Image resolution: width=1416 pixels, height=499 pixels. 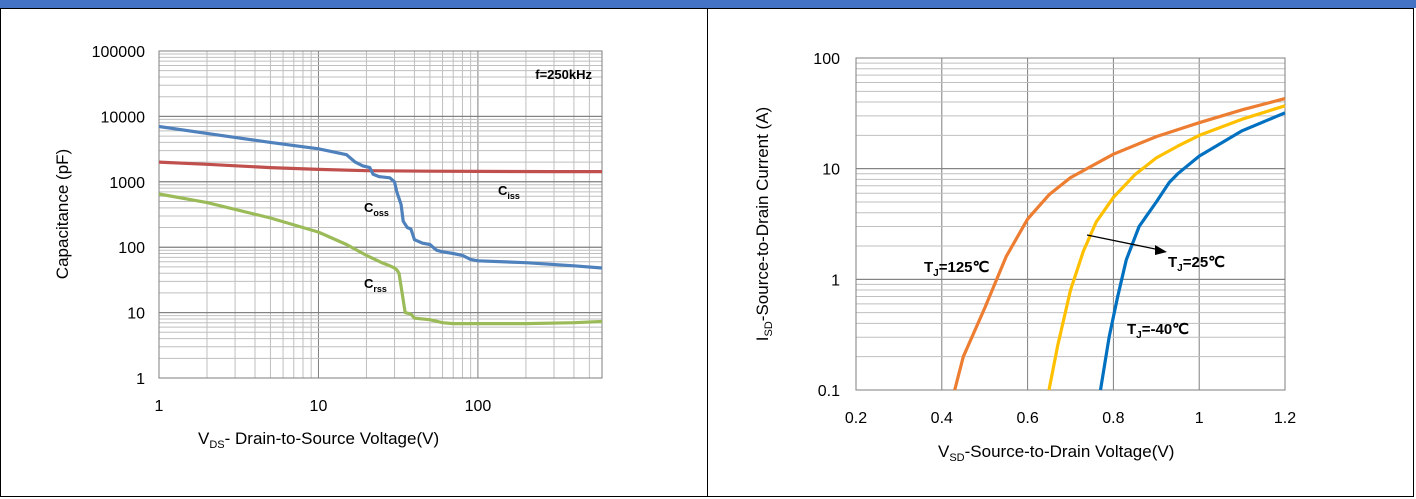 I want to click on ciss-label: Ciss, so click(x=509, y=192).